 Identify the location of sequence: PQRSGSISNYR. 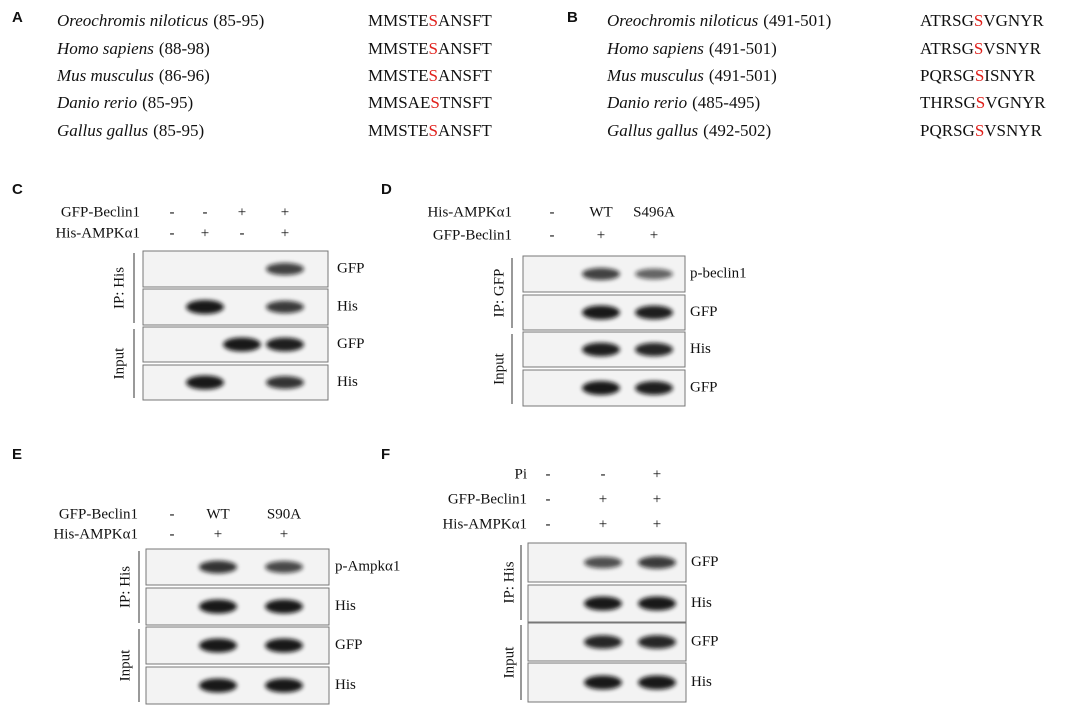
(978, 75).